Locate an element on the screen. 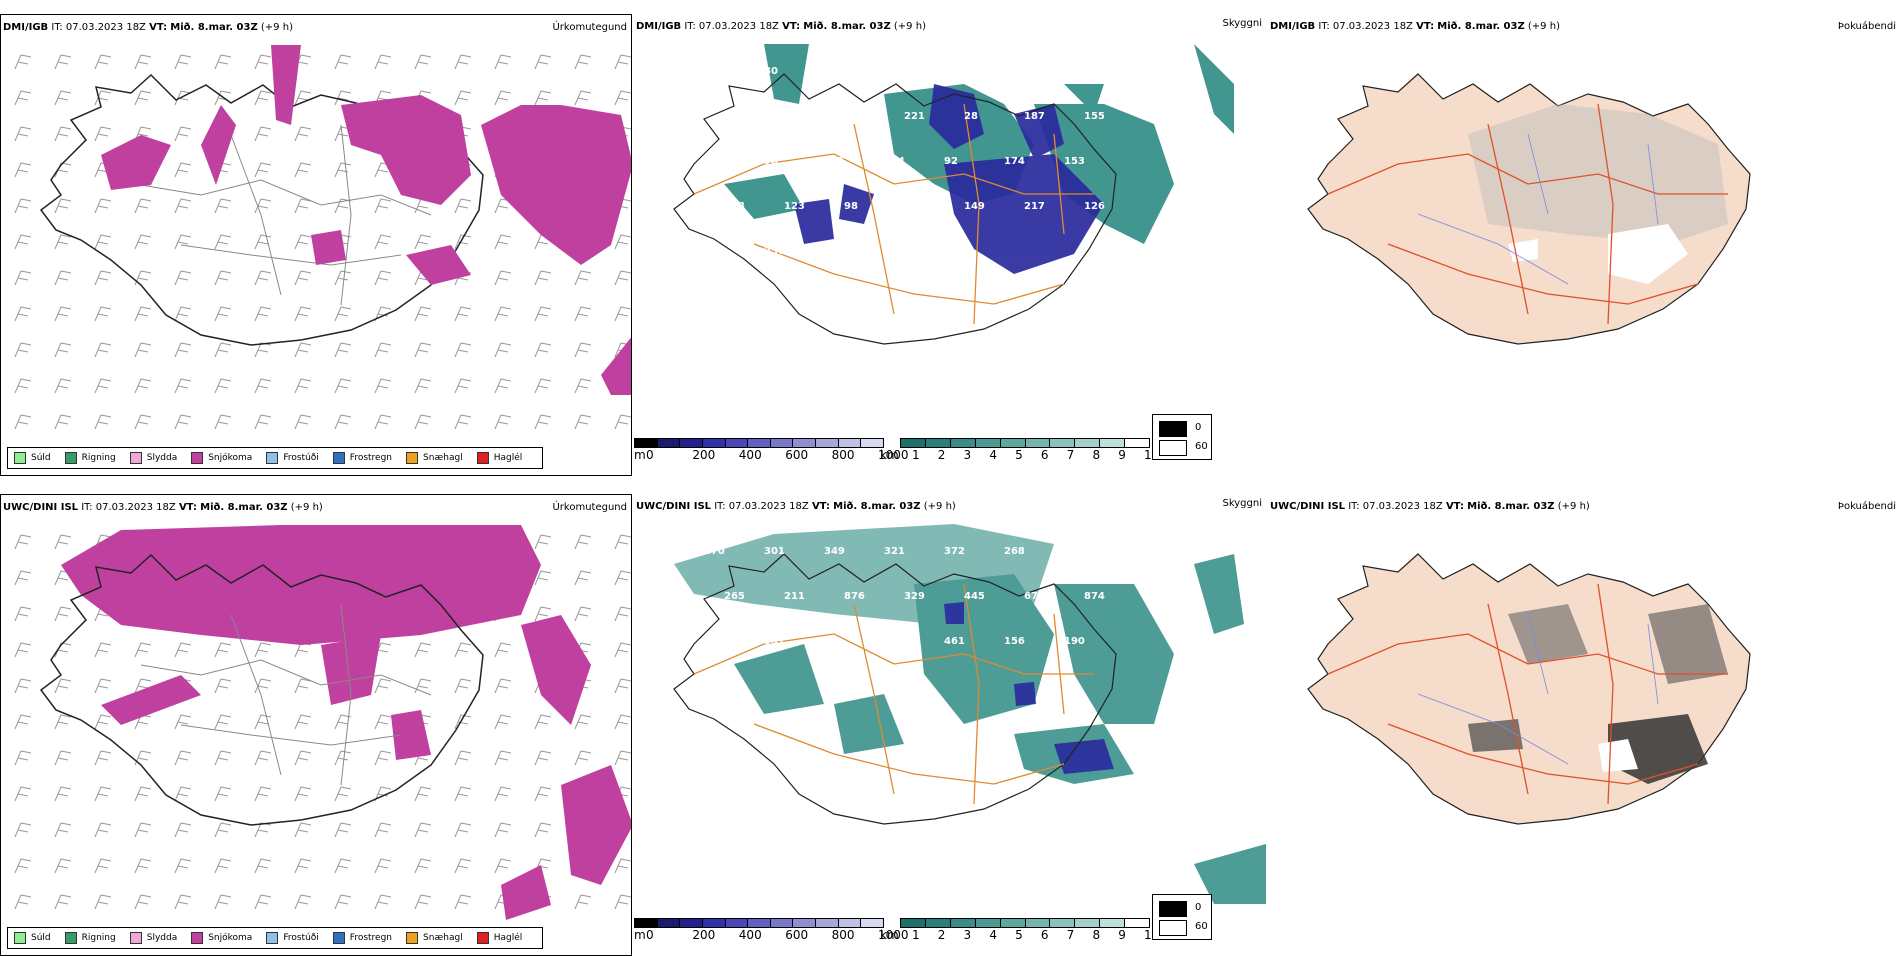 The height and width of the screenshot is (956, 1900). cloud-base-value: 80 is located at coordinates (771, 71).